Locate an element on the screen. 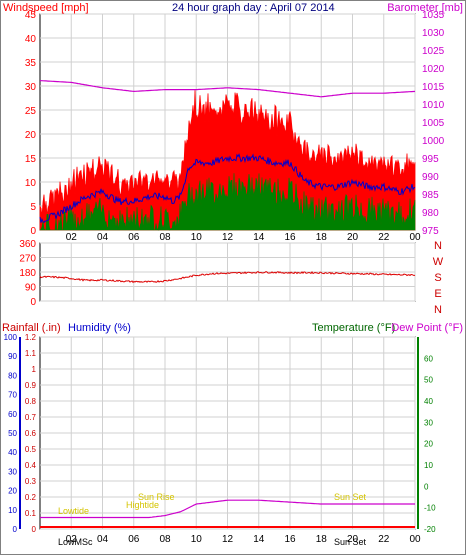  barometer-y-tick-label: 1020 is located at coordinates (433, 69).